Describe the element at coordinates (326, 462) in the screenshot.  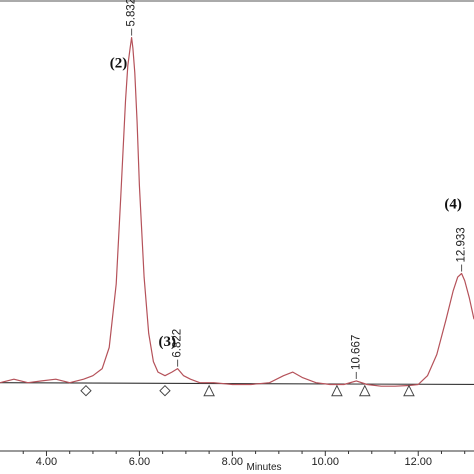
I see `x-tick-label: 10.00` at that location.